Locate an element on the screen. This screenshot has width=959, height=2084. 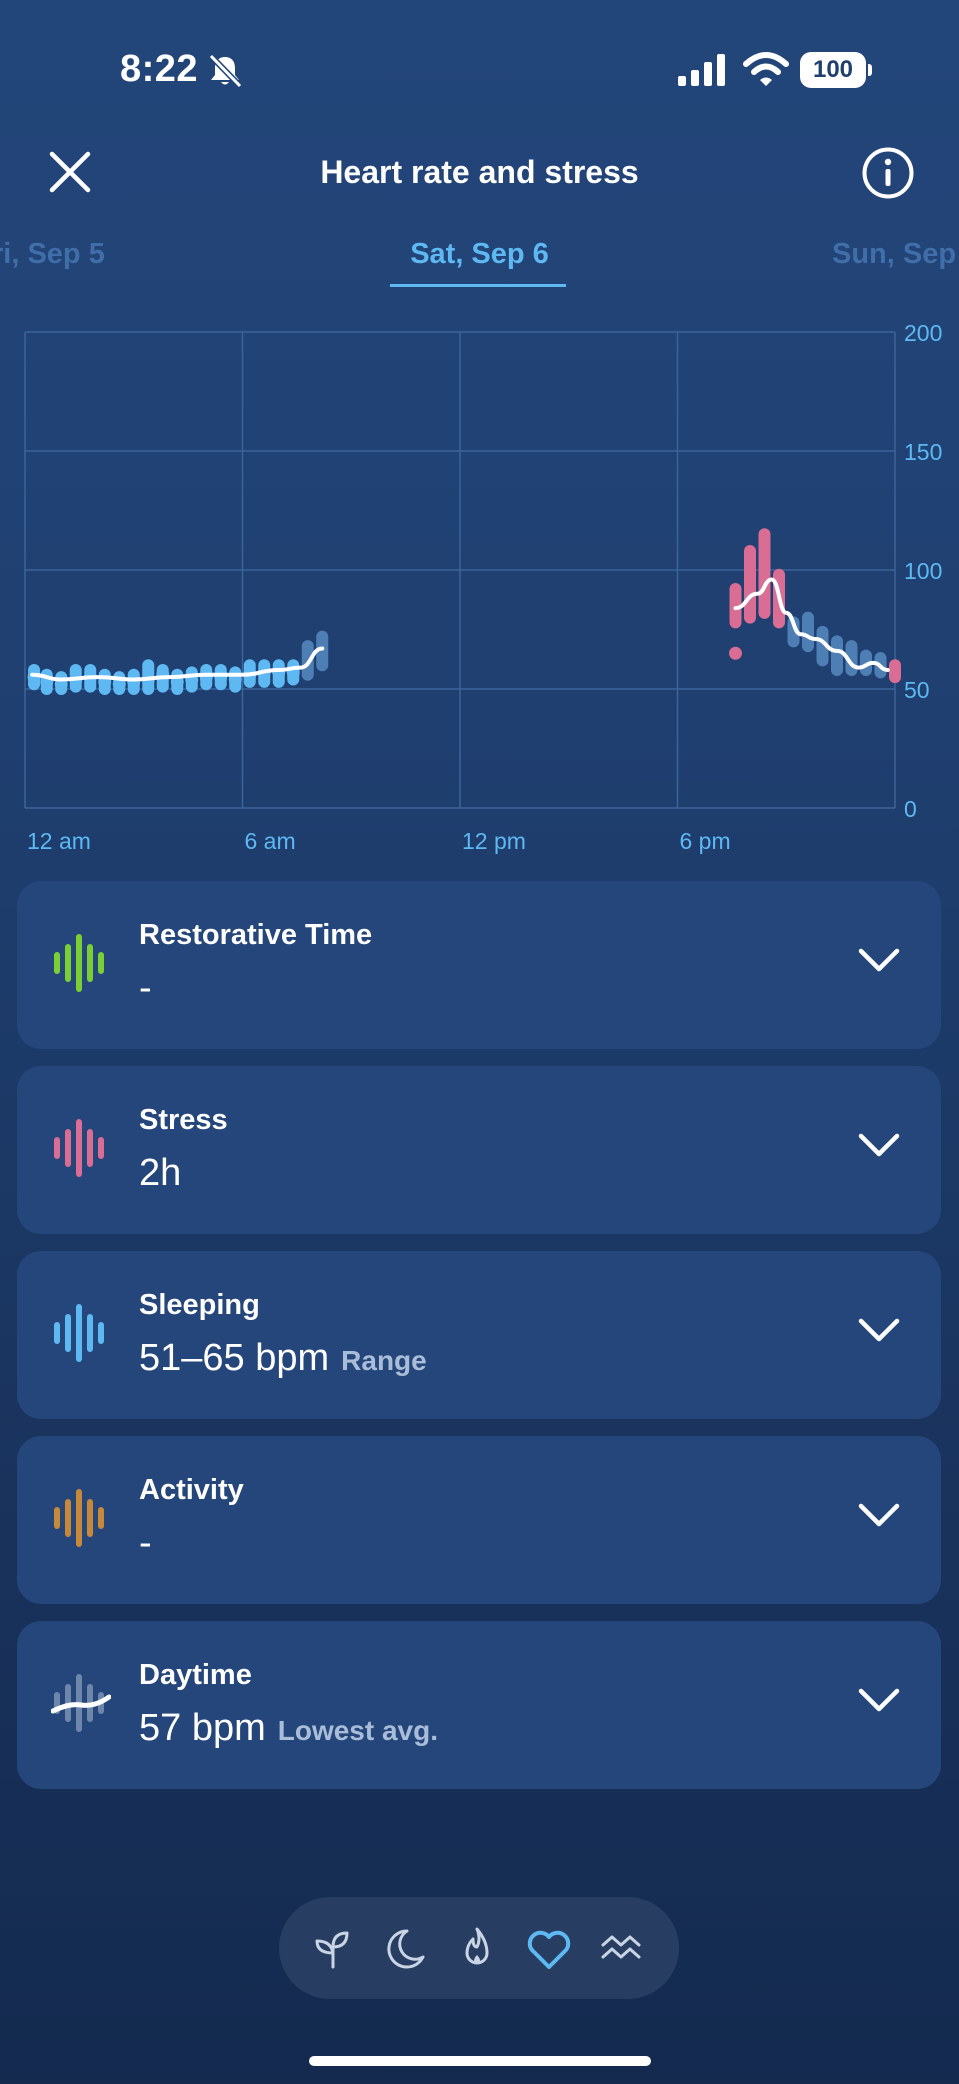
date-tab-underline is located at coordinates (478, 285).